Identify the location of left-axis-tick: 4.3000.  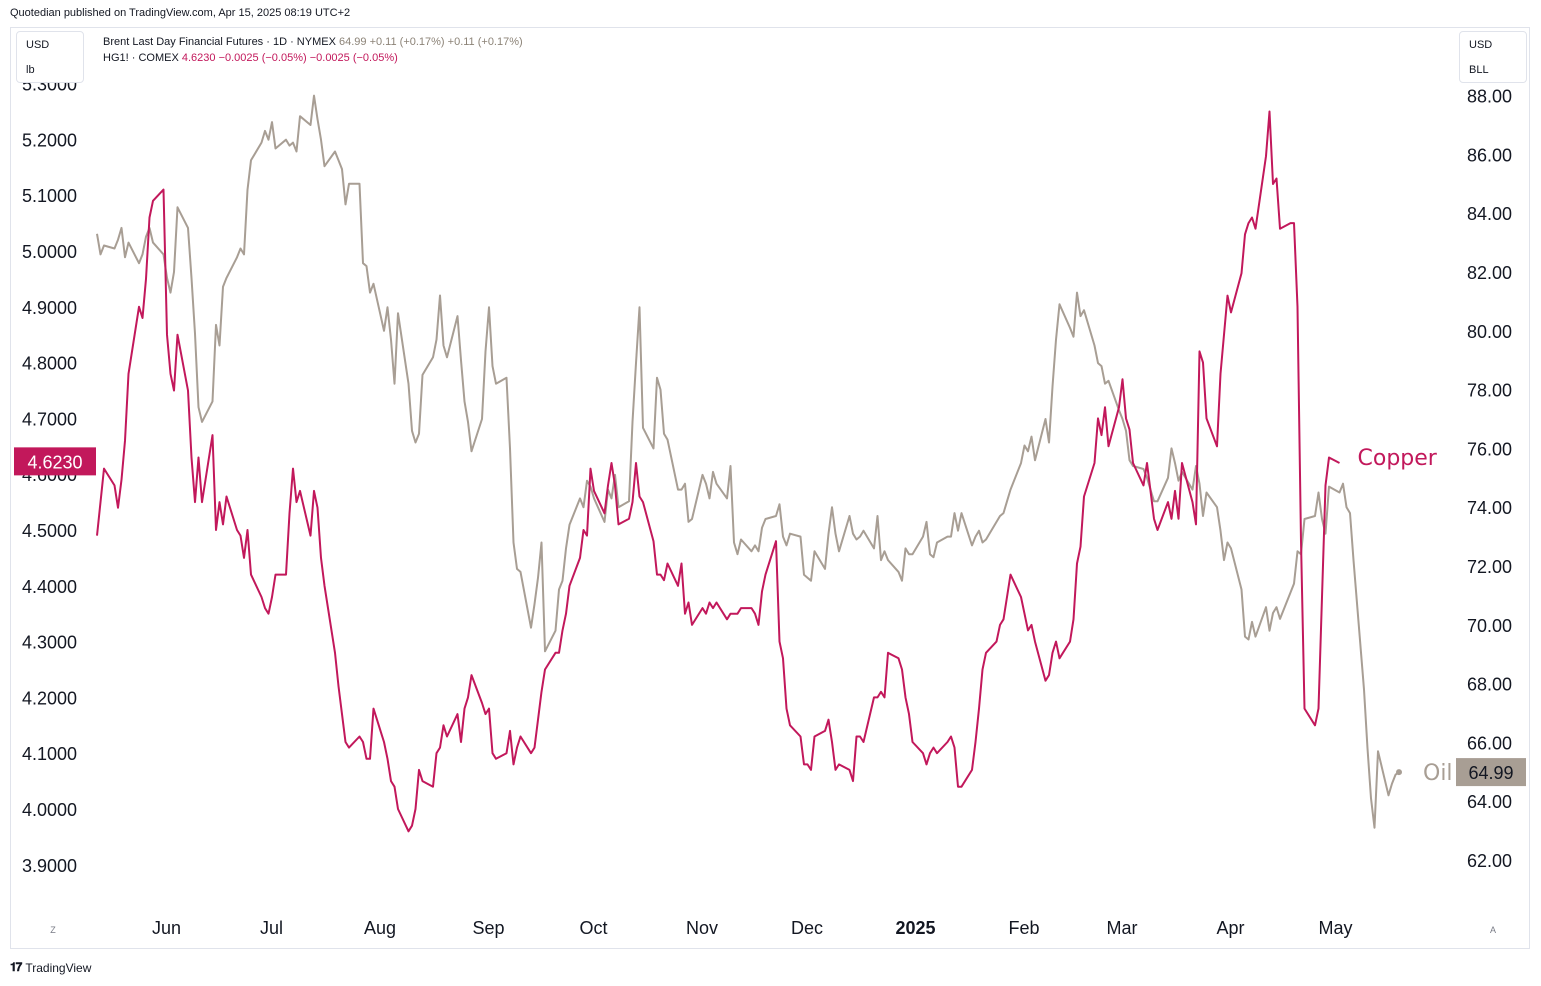
(49, 643).